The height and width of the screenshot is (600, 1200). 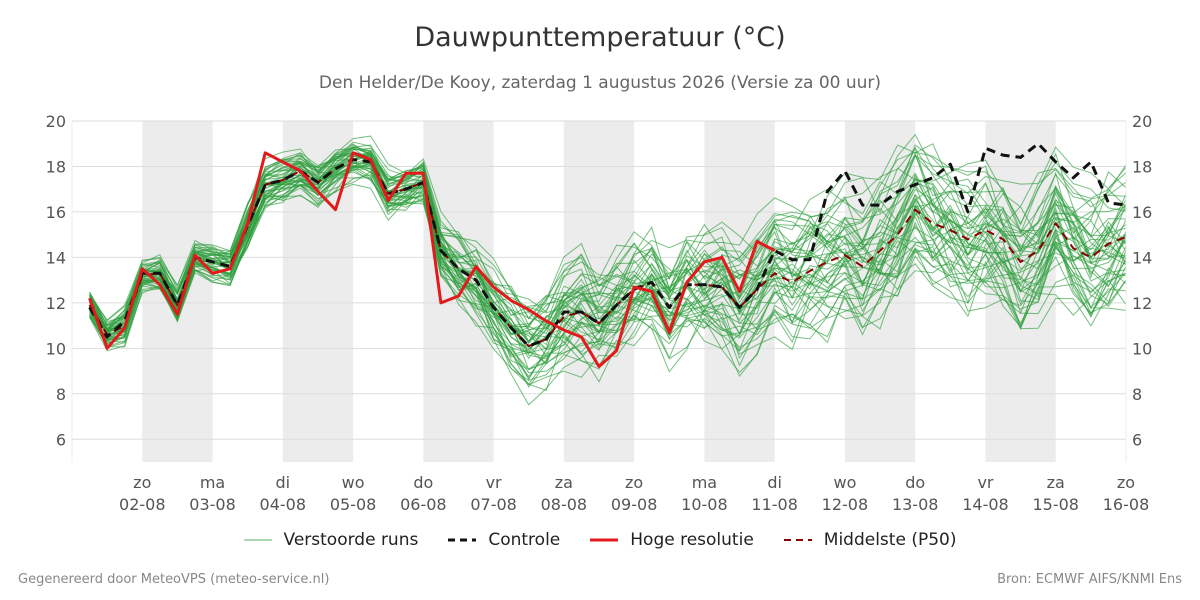 I want to click on footer-source: Bron: ECMWF AIFS/KNMI Ens, so click(x=1089, y=579).